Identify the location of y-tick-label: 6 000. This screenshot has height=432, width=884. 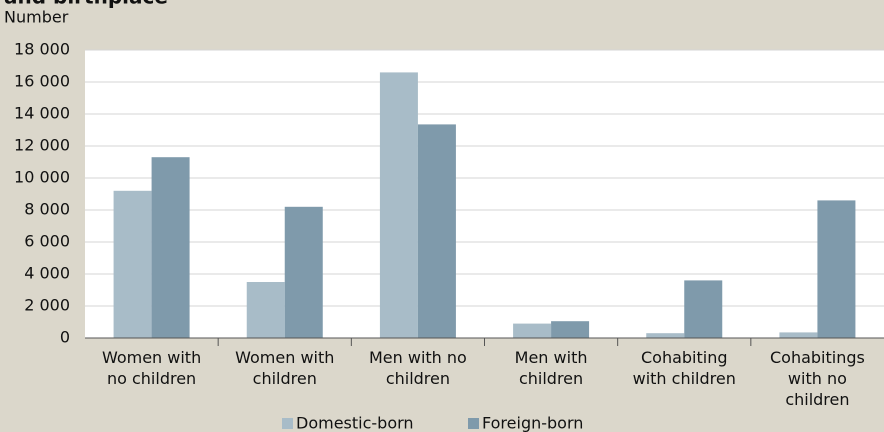
(47, 241).